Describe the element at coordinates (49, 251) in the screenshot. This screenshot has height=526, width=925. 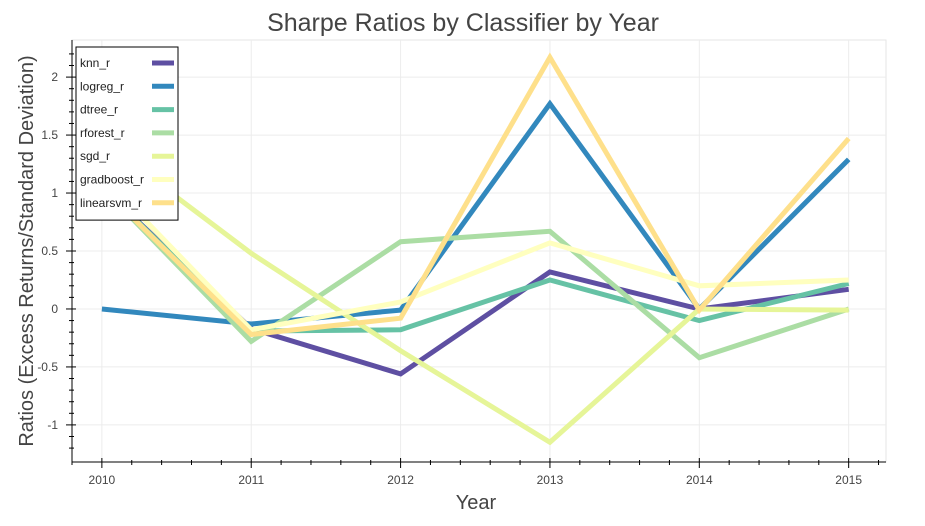
I see `y-tick-label: 0.5` at that location.